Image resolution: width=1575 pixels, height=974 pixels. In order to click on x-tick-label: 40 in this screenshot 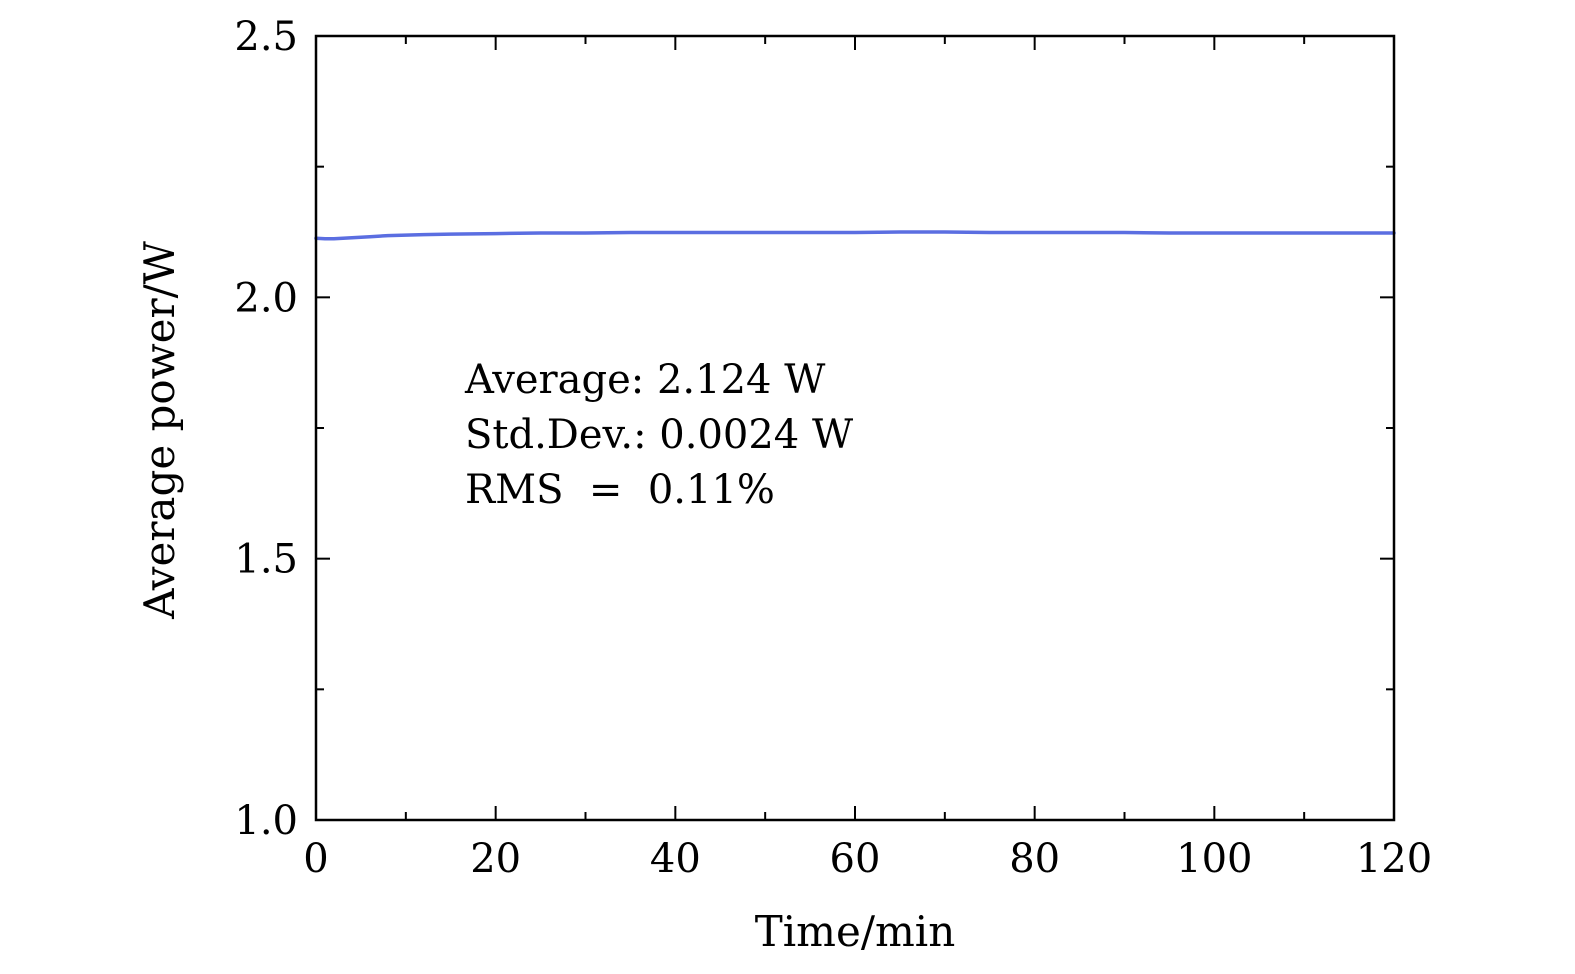, I will do `click(675, 859)`.